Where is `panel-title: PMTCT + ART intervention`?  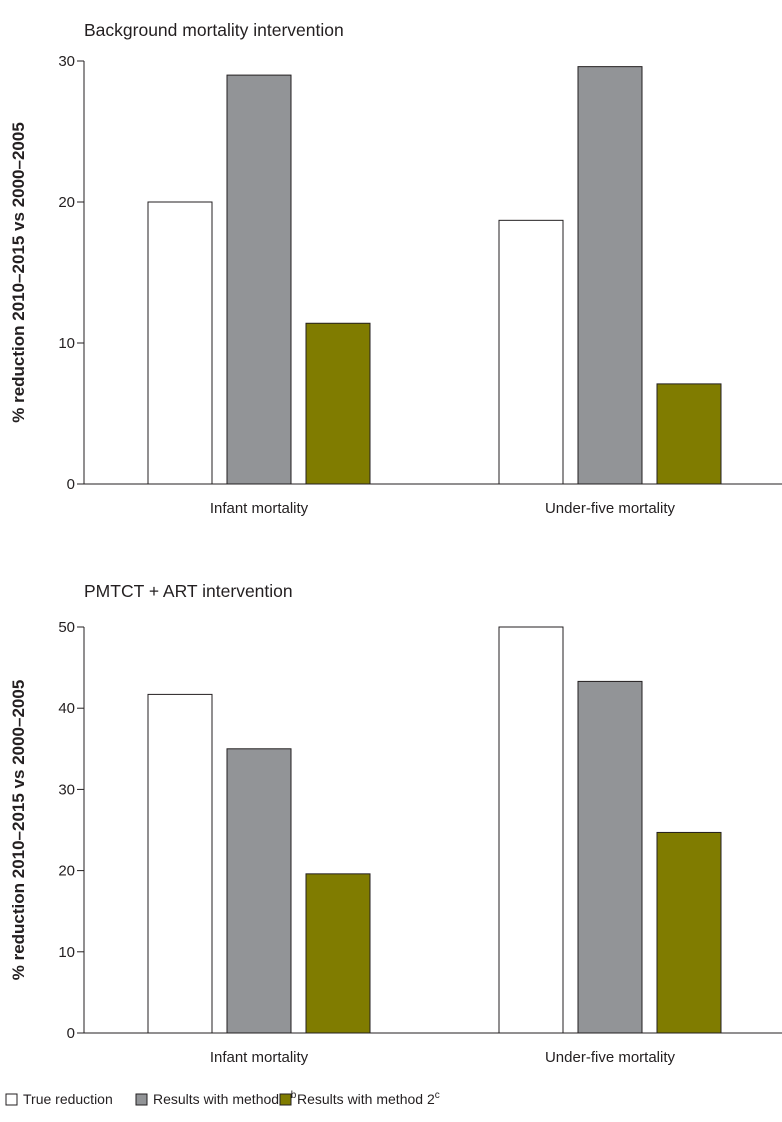 panel-title: PMTCT + ART intervention is located at coordinates (188, 591).